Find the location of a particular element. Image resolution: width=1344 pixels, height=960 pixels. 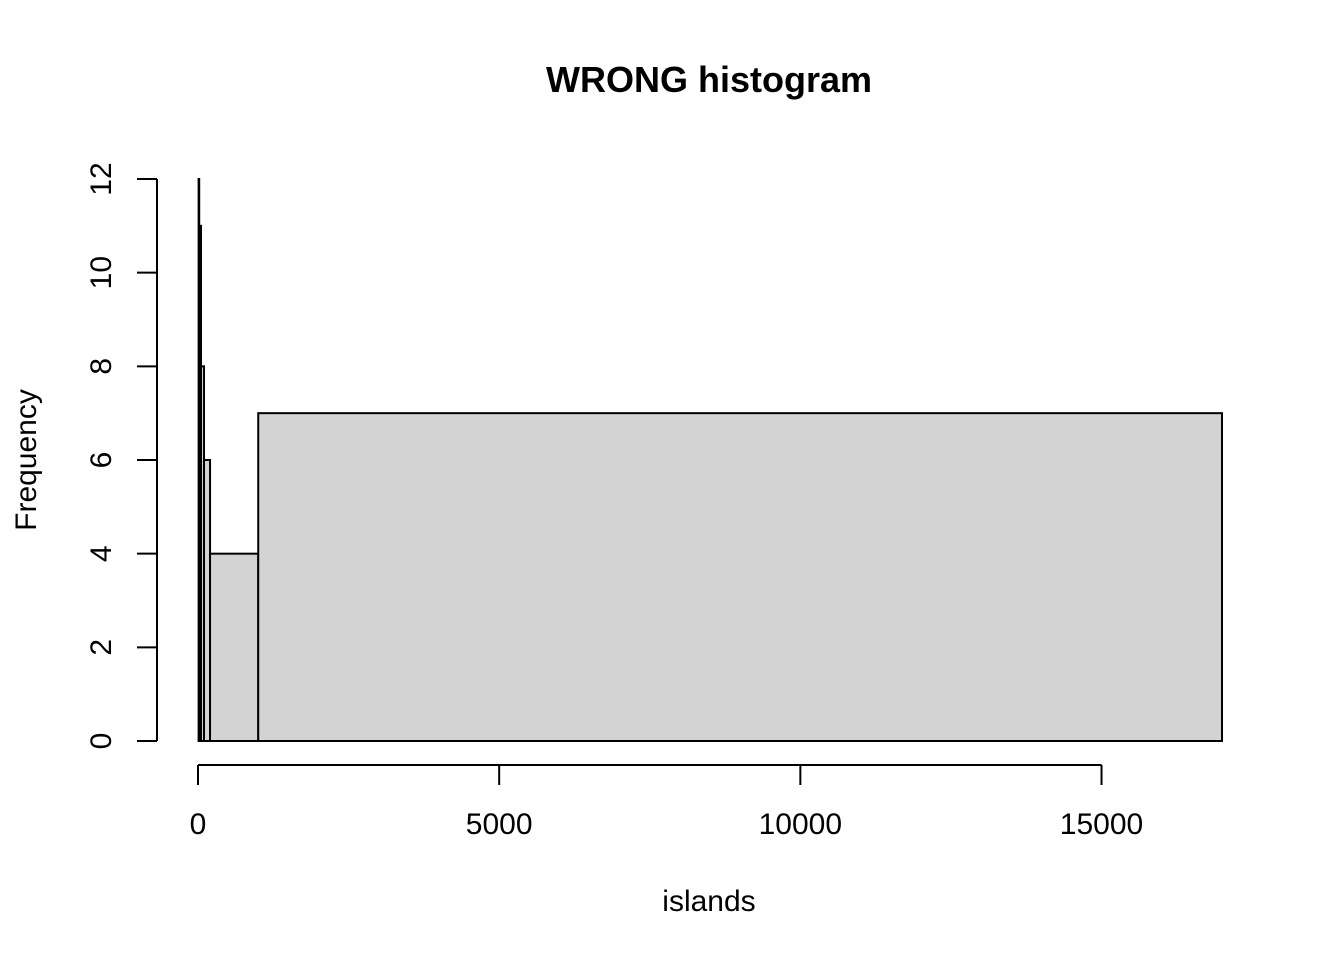

y-tick-label: 8 is located at coordinates (101, 366).